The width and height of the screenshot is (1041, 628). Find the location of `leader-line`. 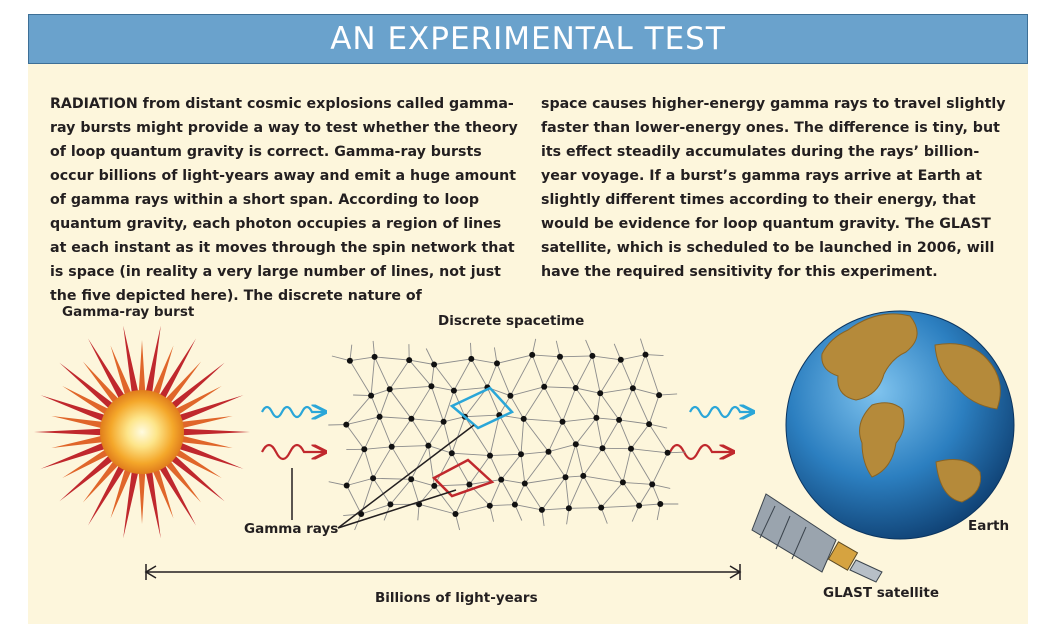

leader-line is located at coordinates (397, 509).